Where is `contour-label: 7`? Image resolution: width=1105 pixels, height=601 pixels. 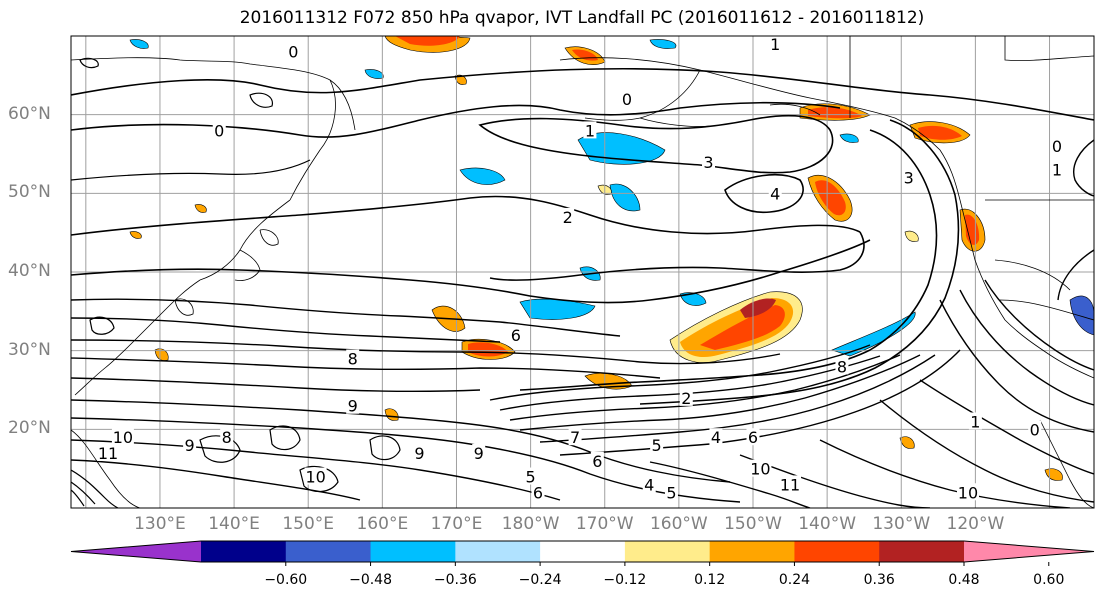
contour-label: 7 is located at coordinates (575, 437).